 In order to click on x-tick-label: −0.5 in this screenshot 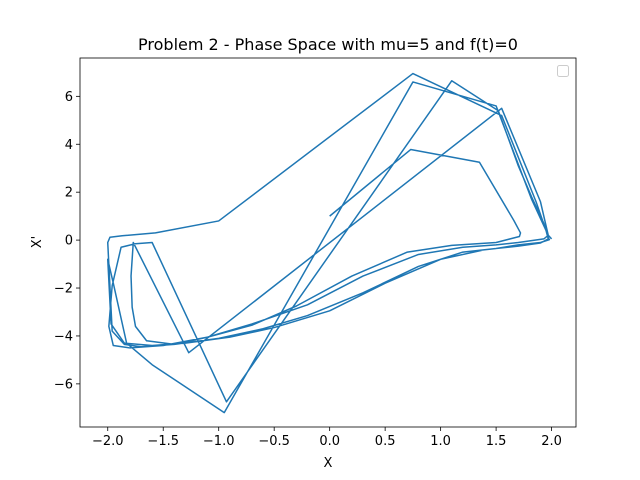, I will do `click(274, 441)`.